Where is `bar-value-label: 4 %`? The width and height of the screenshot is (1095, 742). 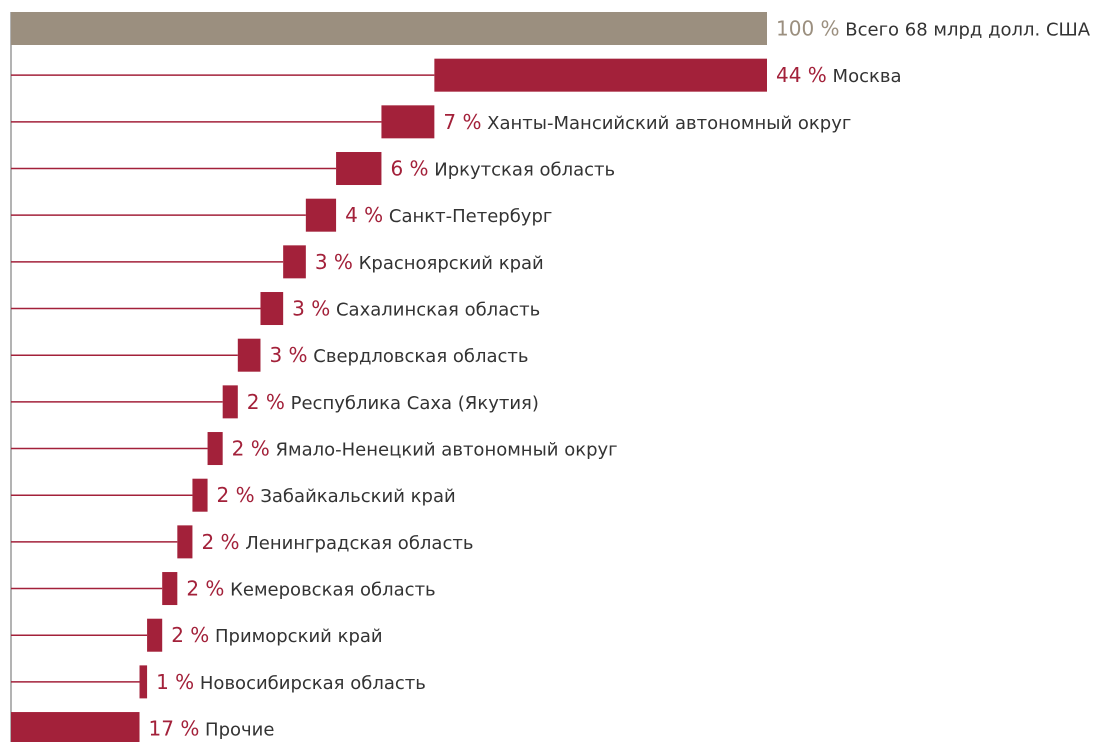
bar-value-label: 4 % is located at coordinates (364, 215).